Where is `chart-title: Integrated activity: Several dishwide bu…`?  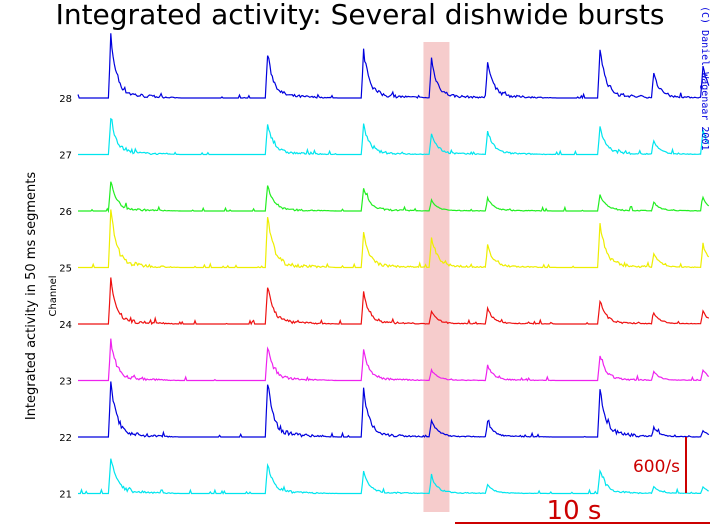
chart-title: Integrated activity: Several dishwide bu… is located at coordinates (360, 15).